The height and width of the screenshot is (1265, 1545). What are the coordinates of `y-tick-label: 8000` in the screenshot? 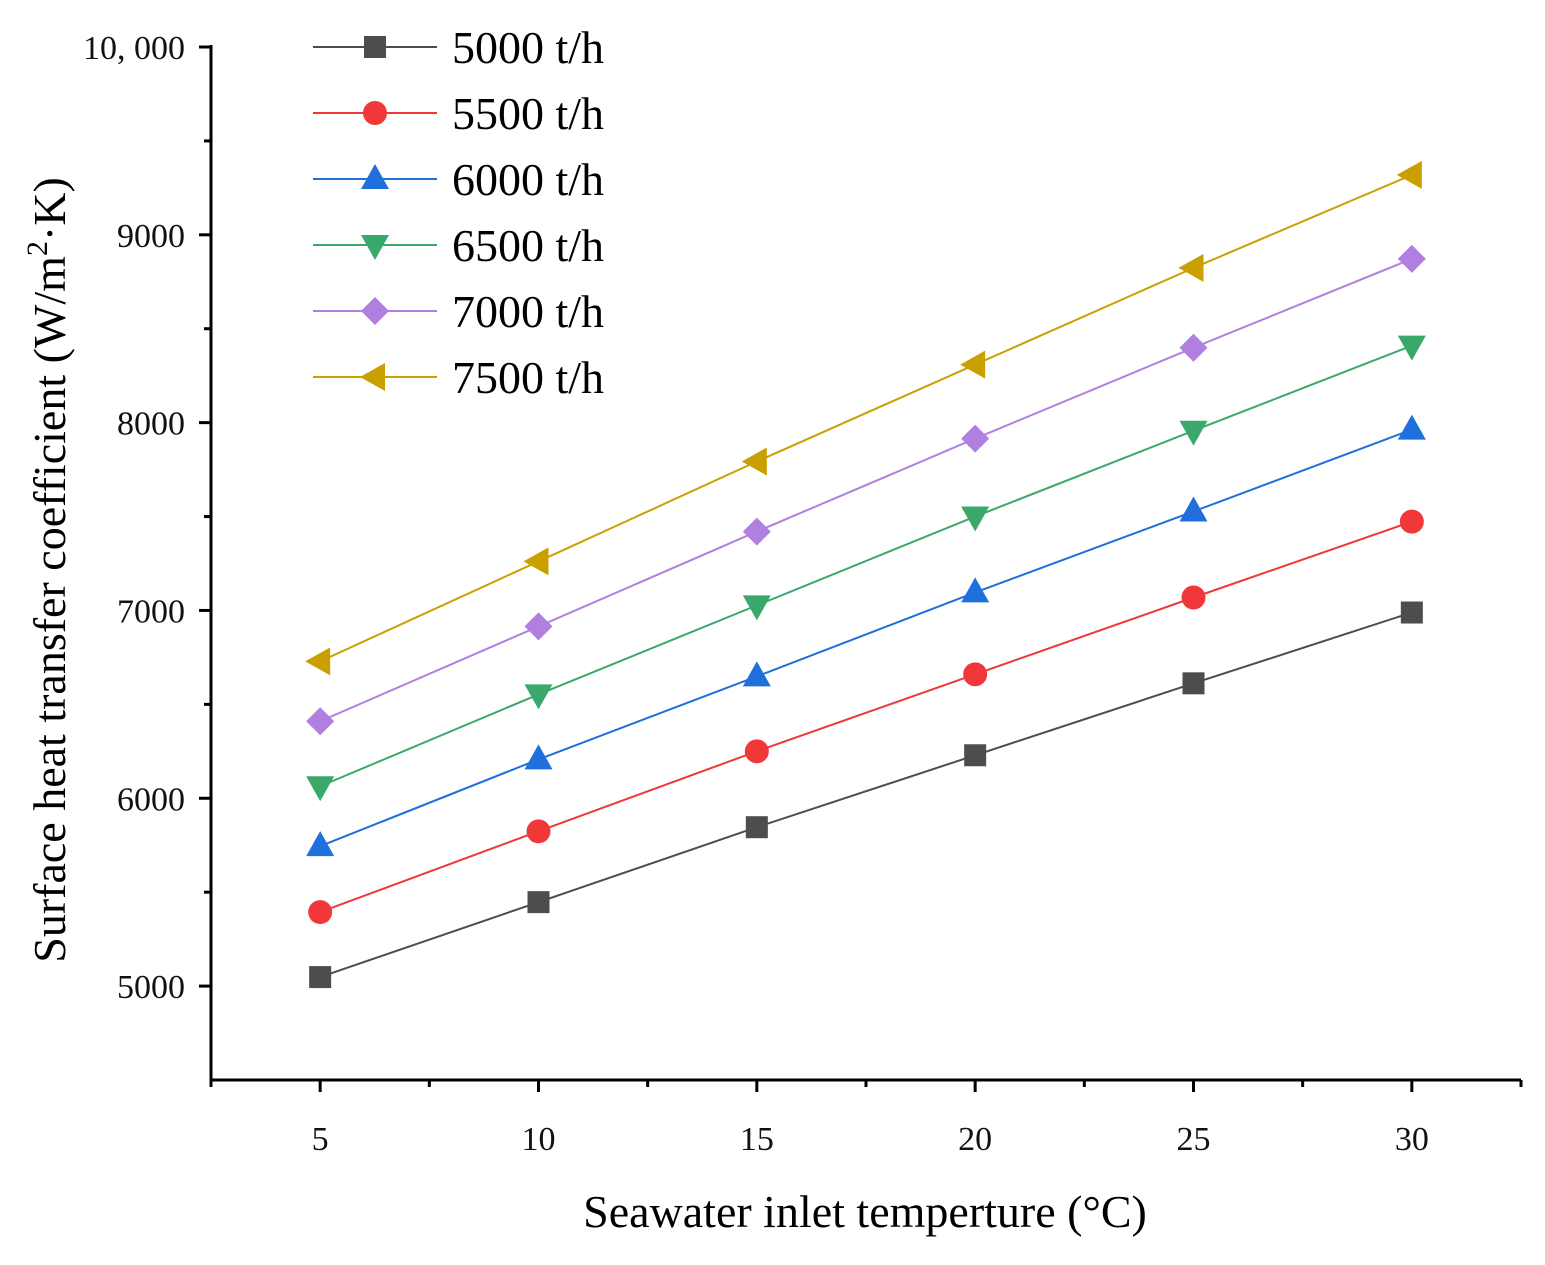 It's located at (151, 424).